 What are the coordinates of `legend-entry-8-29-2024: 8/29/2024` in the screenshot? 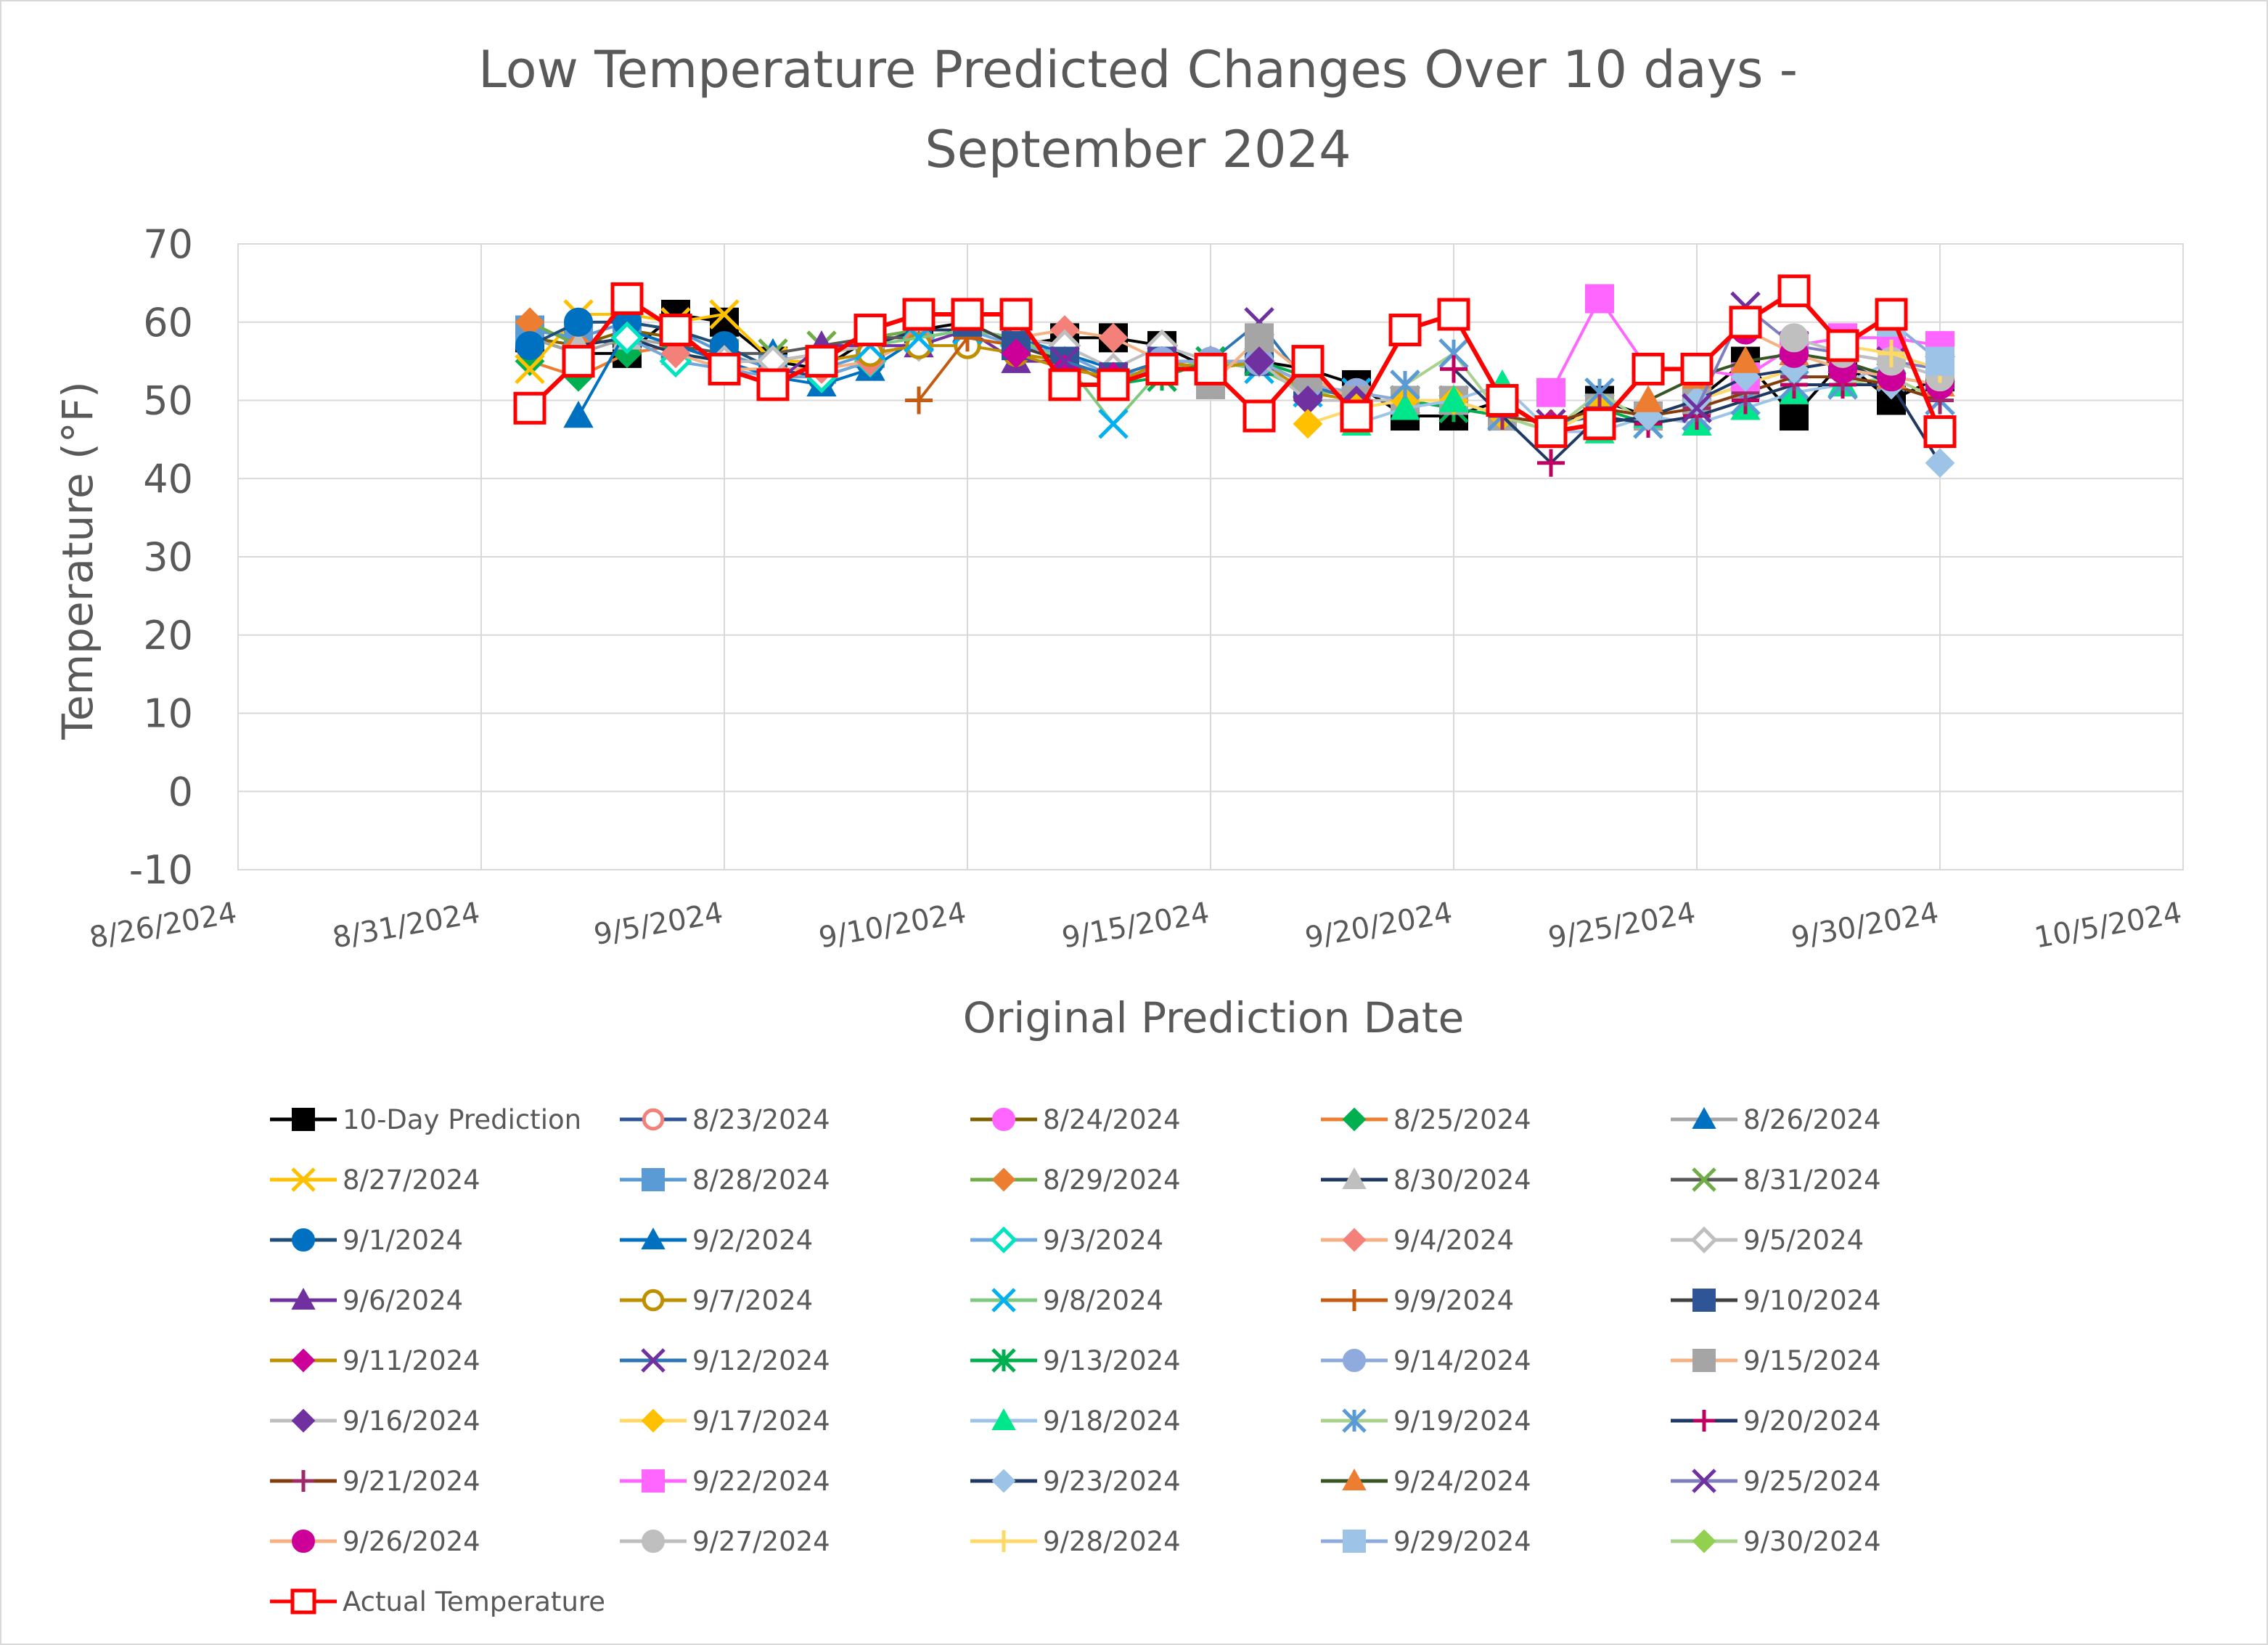 It's located at (1075, 1180).